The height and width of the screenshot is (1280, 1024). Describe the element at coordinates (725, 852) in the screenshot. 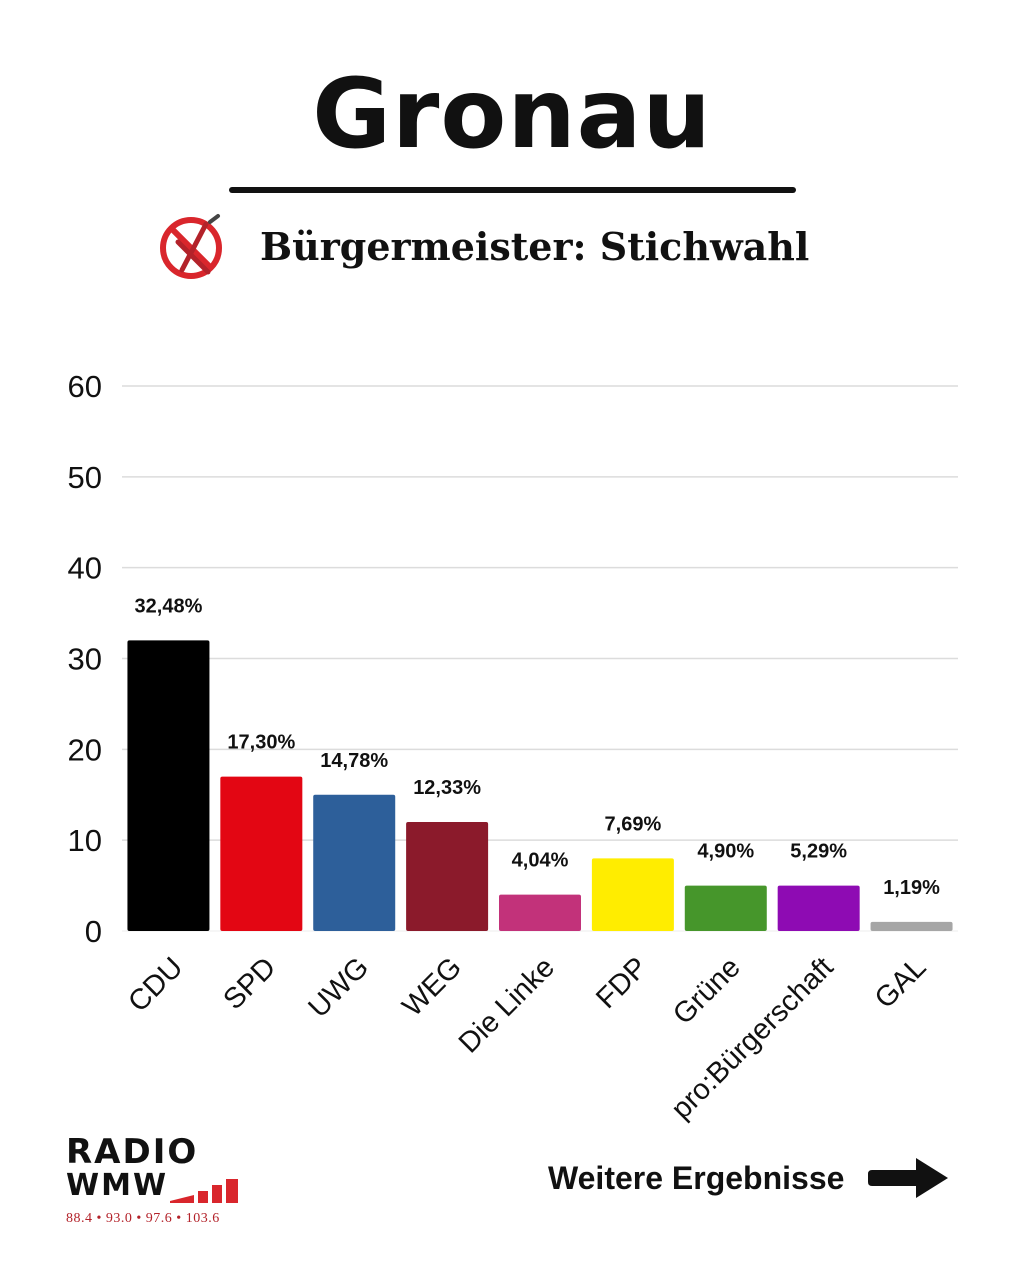

I see `data-label: 4,90%` at that location.